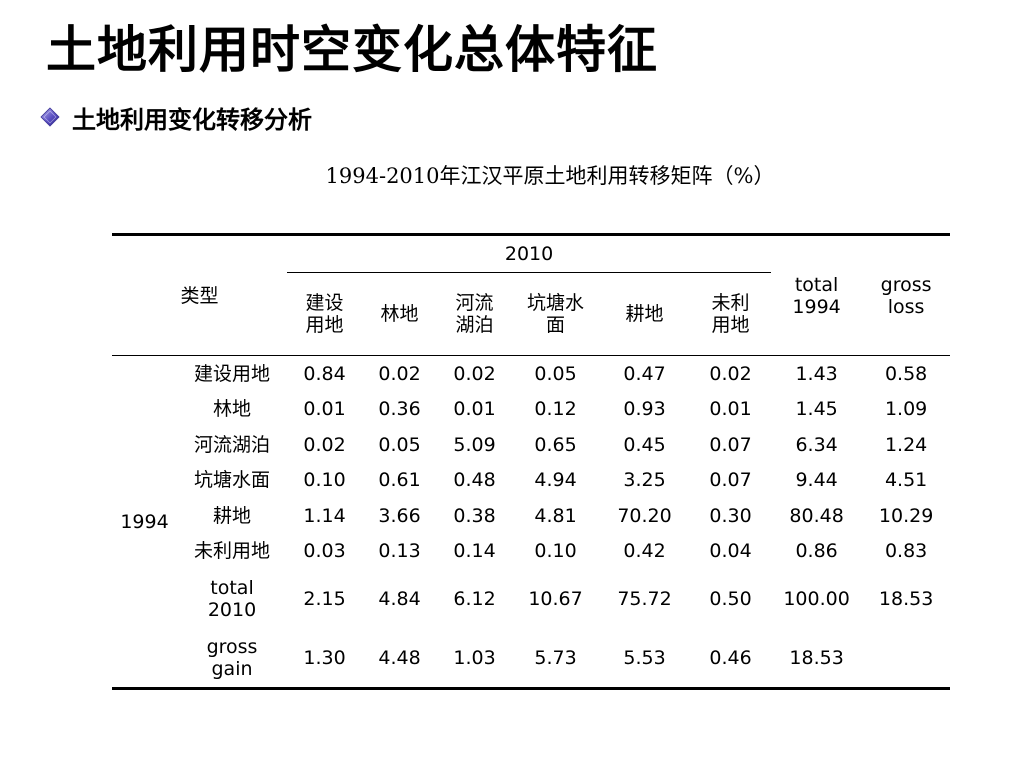 Image resolution: width=1024 pixels, height=768 pixels. What do you see at coordinates (556, 659) in the screenshot?
I see `table-cell: 5.73` at bounding box center [556, 659].